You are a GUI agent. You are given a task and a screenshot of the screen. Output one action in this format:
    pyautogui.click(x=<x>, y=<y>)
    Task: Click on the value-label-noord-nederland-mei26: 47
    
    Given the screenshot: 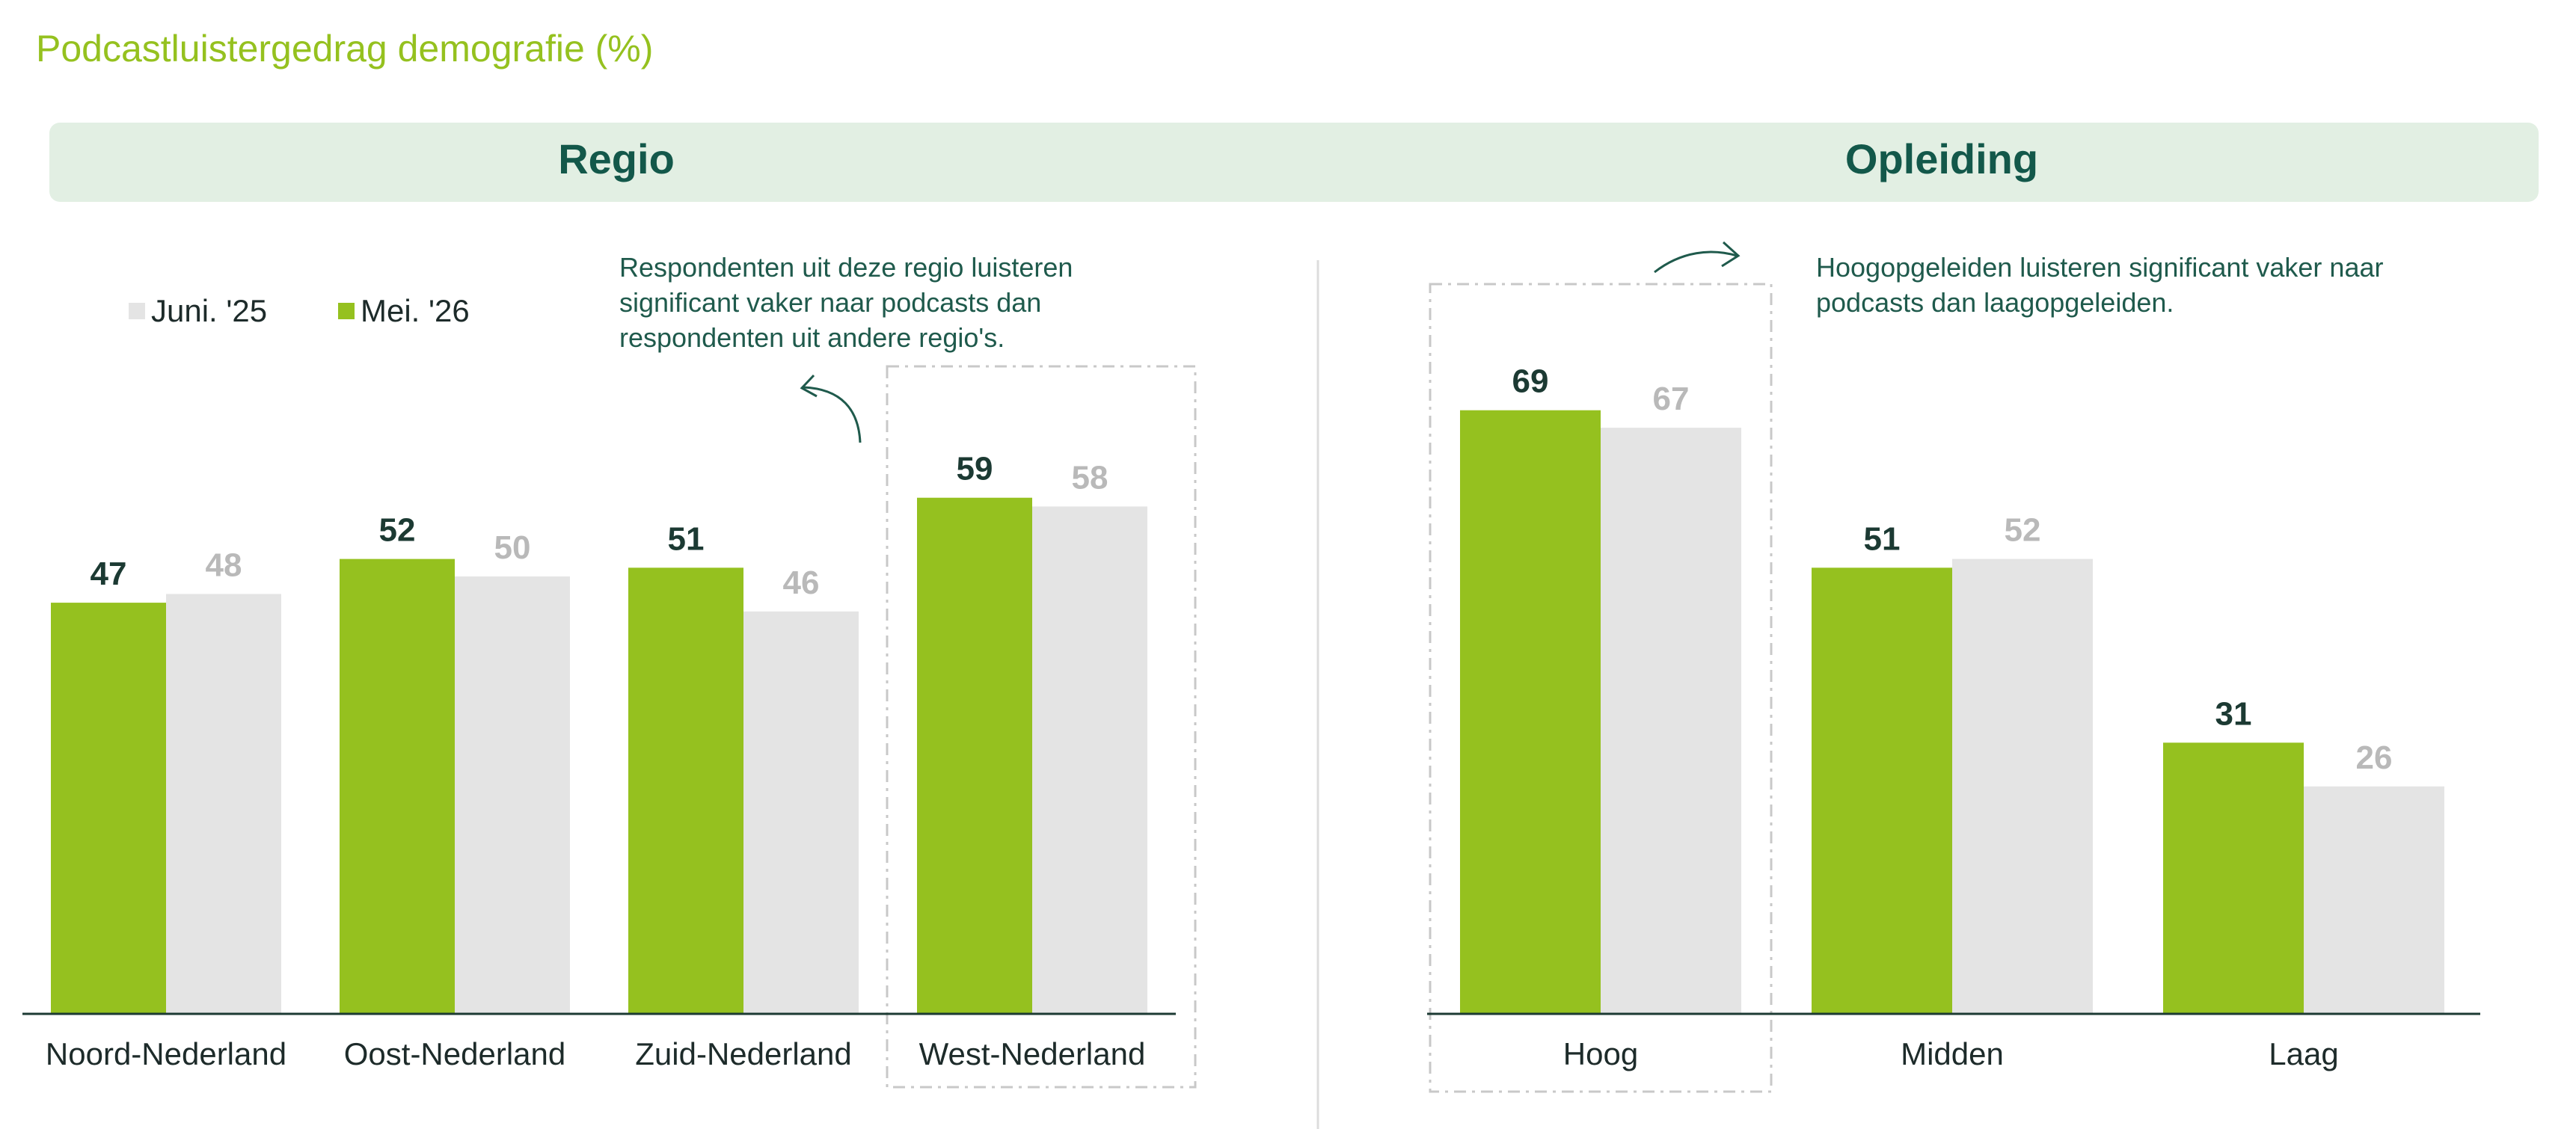 What is the action you would take?
    pyautogui.click(x=109, y=574)
    